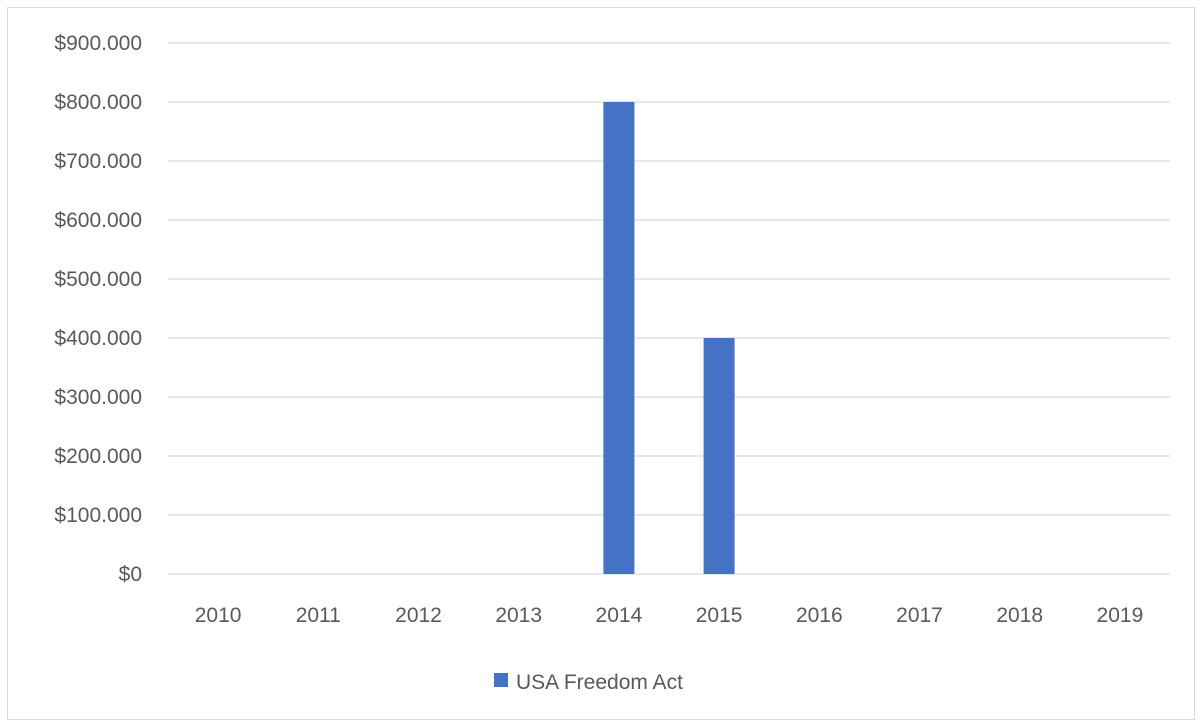 Image resolution: width=1203 pixels, height=727 pixels. Describe the element at coordinates (1120, 615) in the screenshot. I see `x-tick-label: 2019` at that location.